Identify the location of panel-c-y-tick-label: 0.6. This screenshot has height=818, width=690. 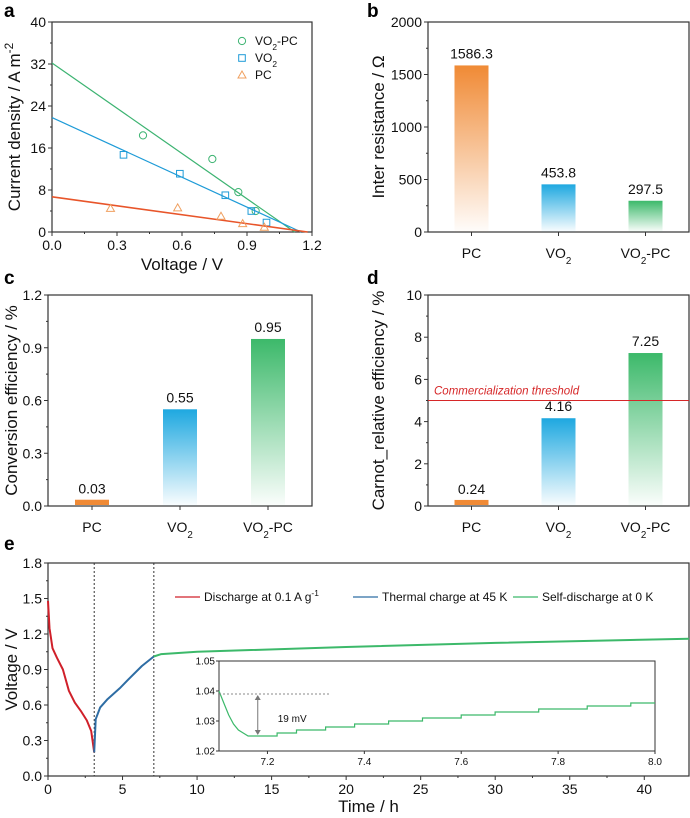
(33, 401).